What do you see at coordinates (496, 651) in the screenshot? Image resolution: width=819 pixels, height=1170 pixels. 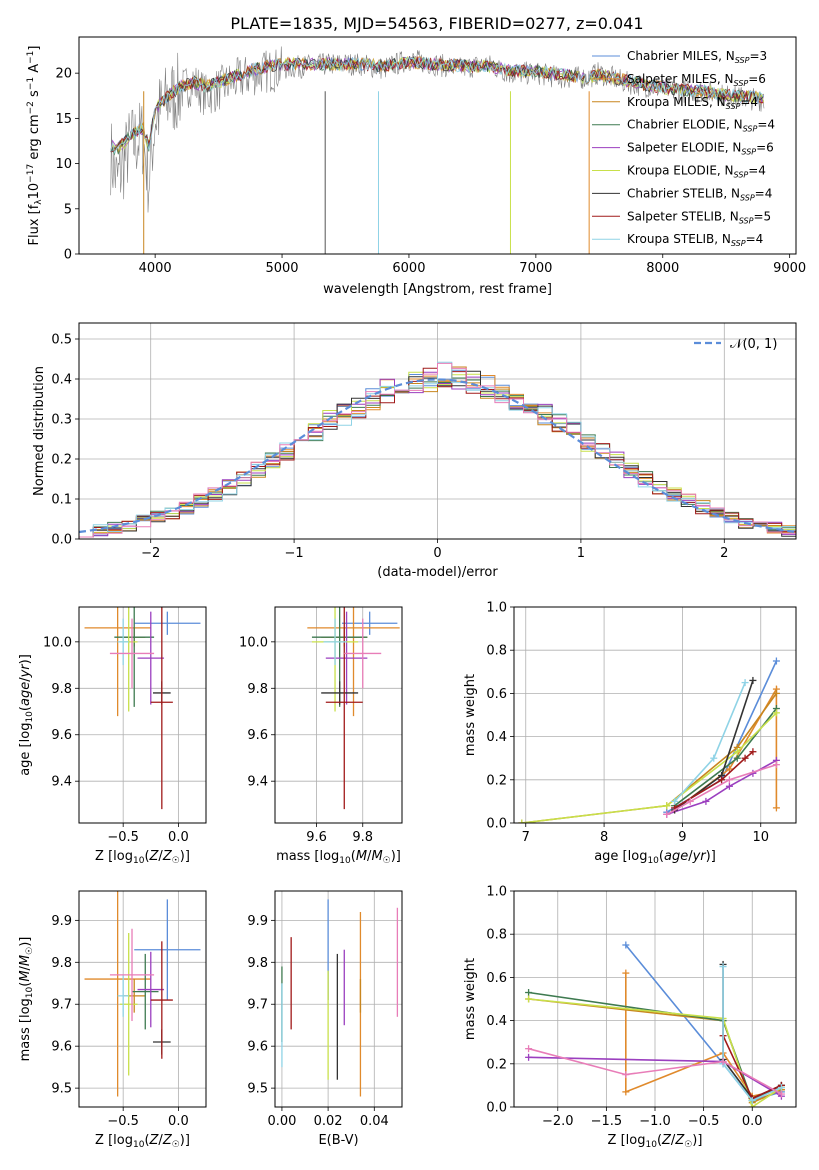 I see `y-tick-label: 0.8` at bounding box center [496, 651].